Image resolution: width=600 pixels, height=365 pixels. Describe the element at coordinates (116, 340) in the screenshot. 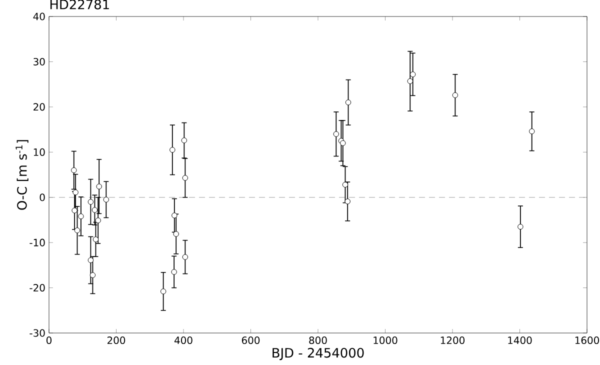

I see `x-tick-label: 200` at that location.